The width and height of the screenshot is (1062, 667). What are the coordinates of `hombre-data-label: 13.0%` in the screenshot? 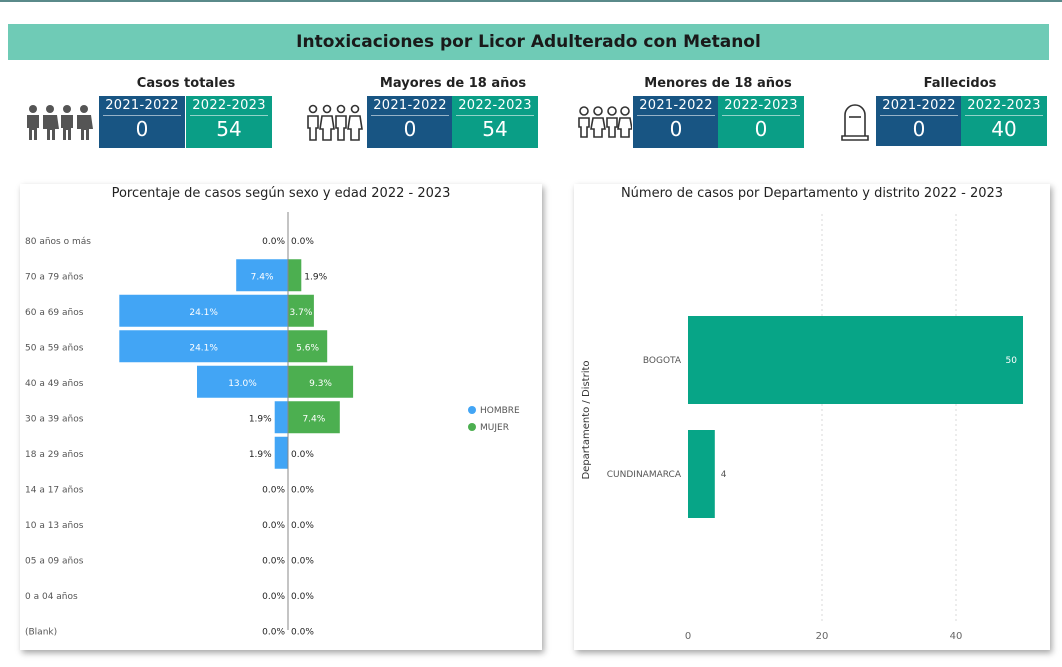 It's located at (242, 384).